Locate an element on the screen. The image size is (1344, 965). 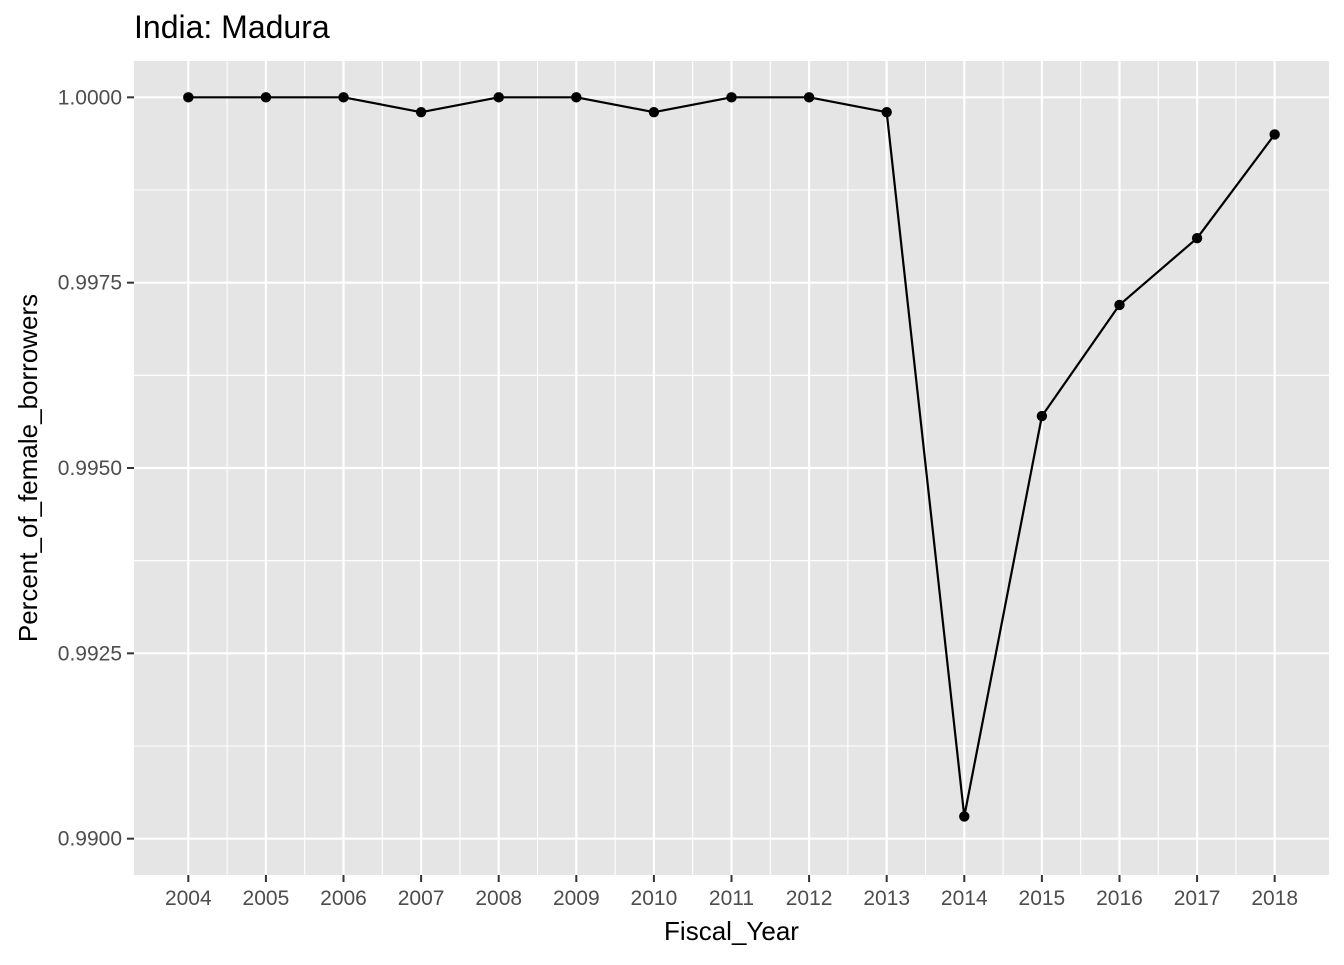
x-tick-label: 2007 is located at coordinates (421, 898).